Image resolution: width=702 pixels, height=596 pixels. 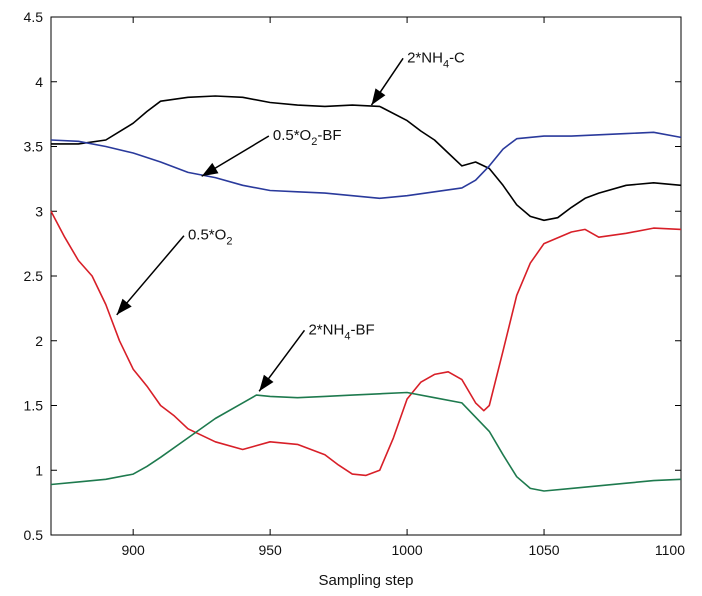 I want to click on x-tick-label: 900, so click(x=133, y=550).